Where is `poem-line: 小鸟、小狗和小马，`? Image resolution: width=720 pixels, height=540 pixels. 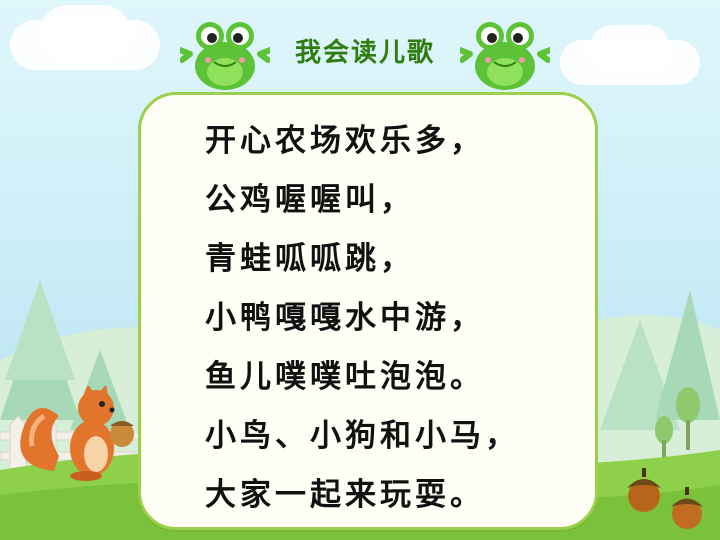 poem-line: 小鸟、小狗和小马， is located at coordinates (362, 436).